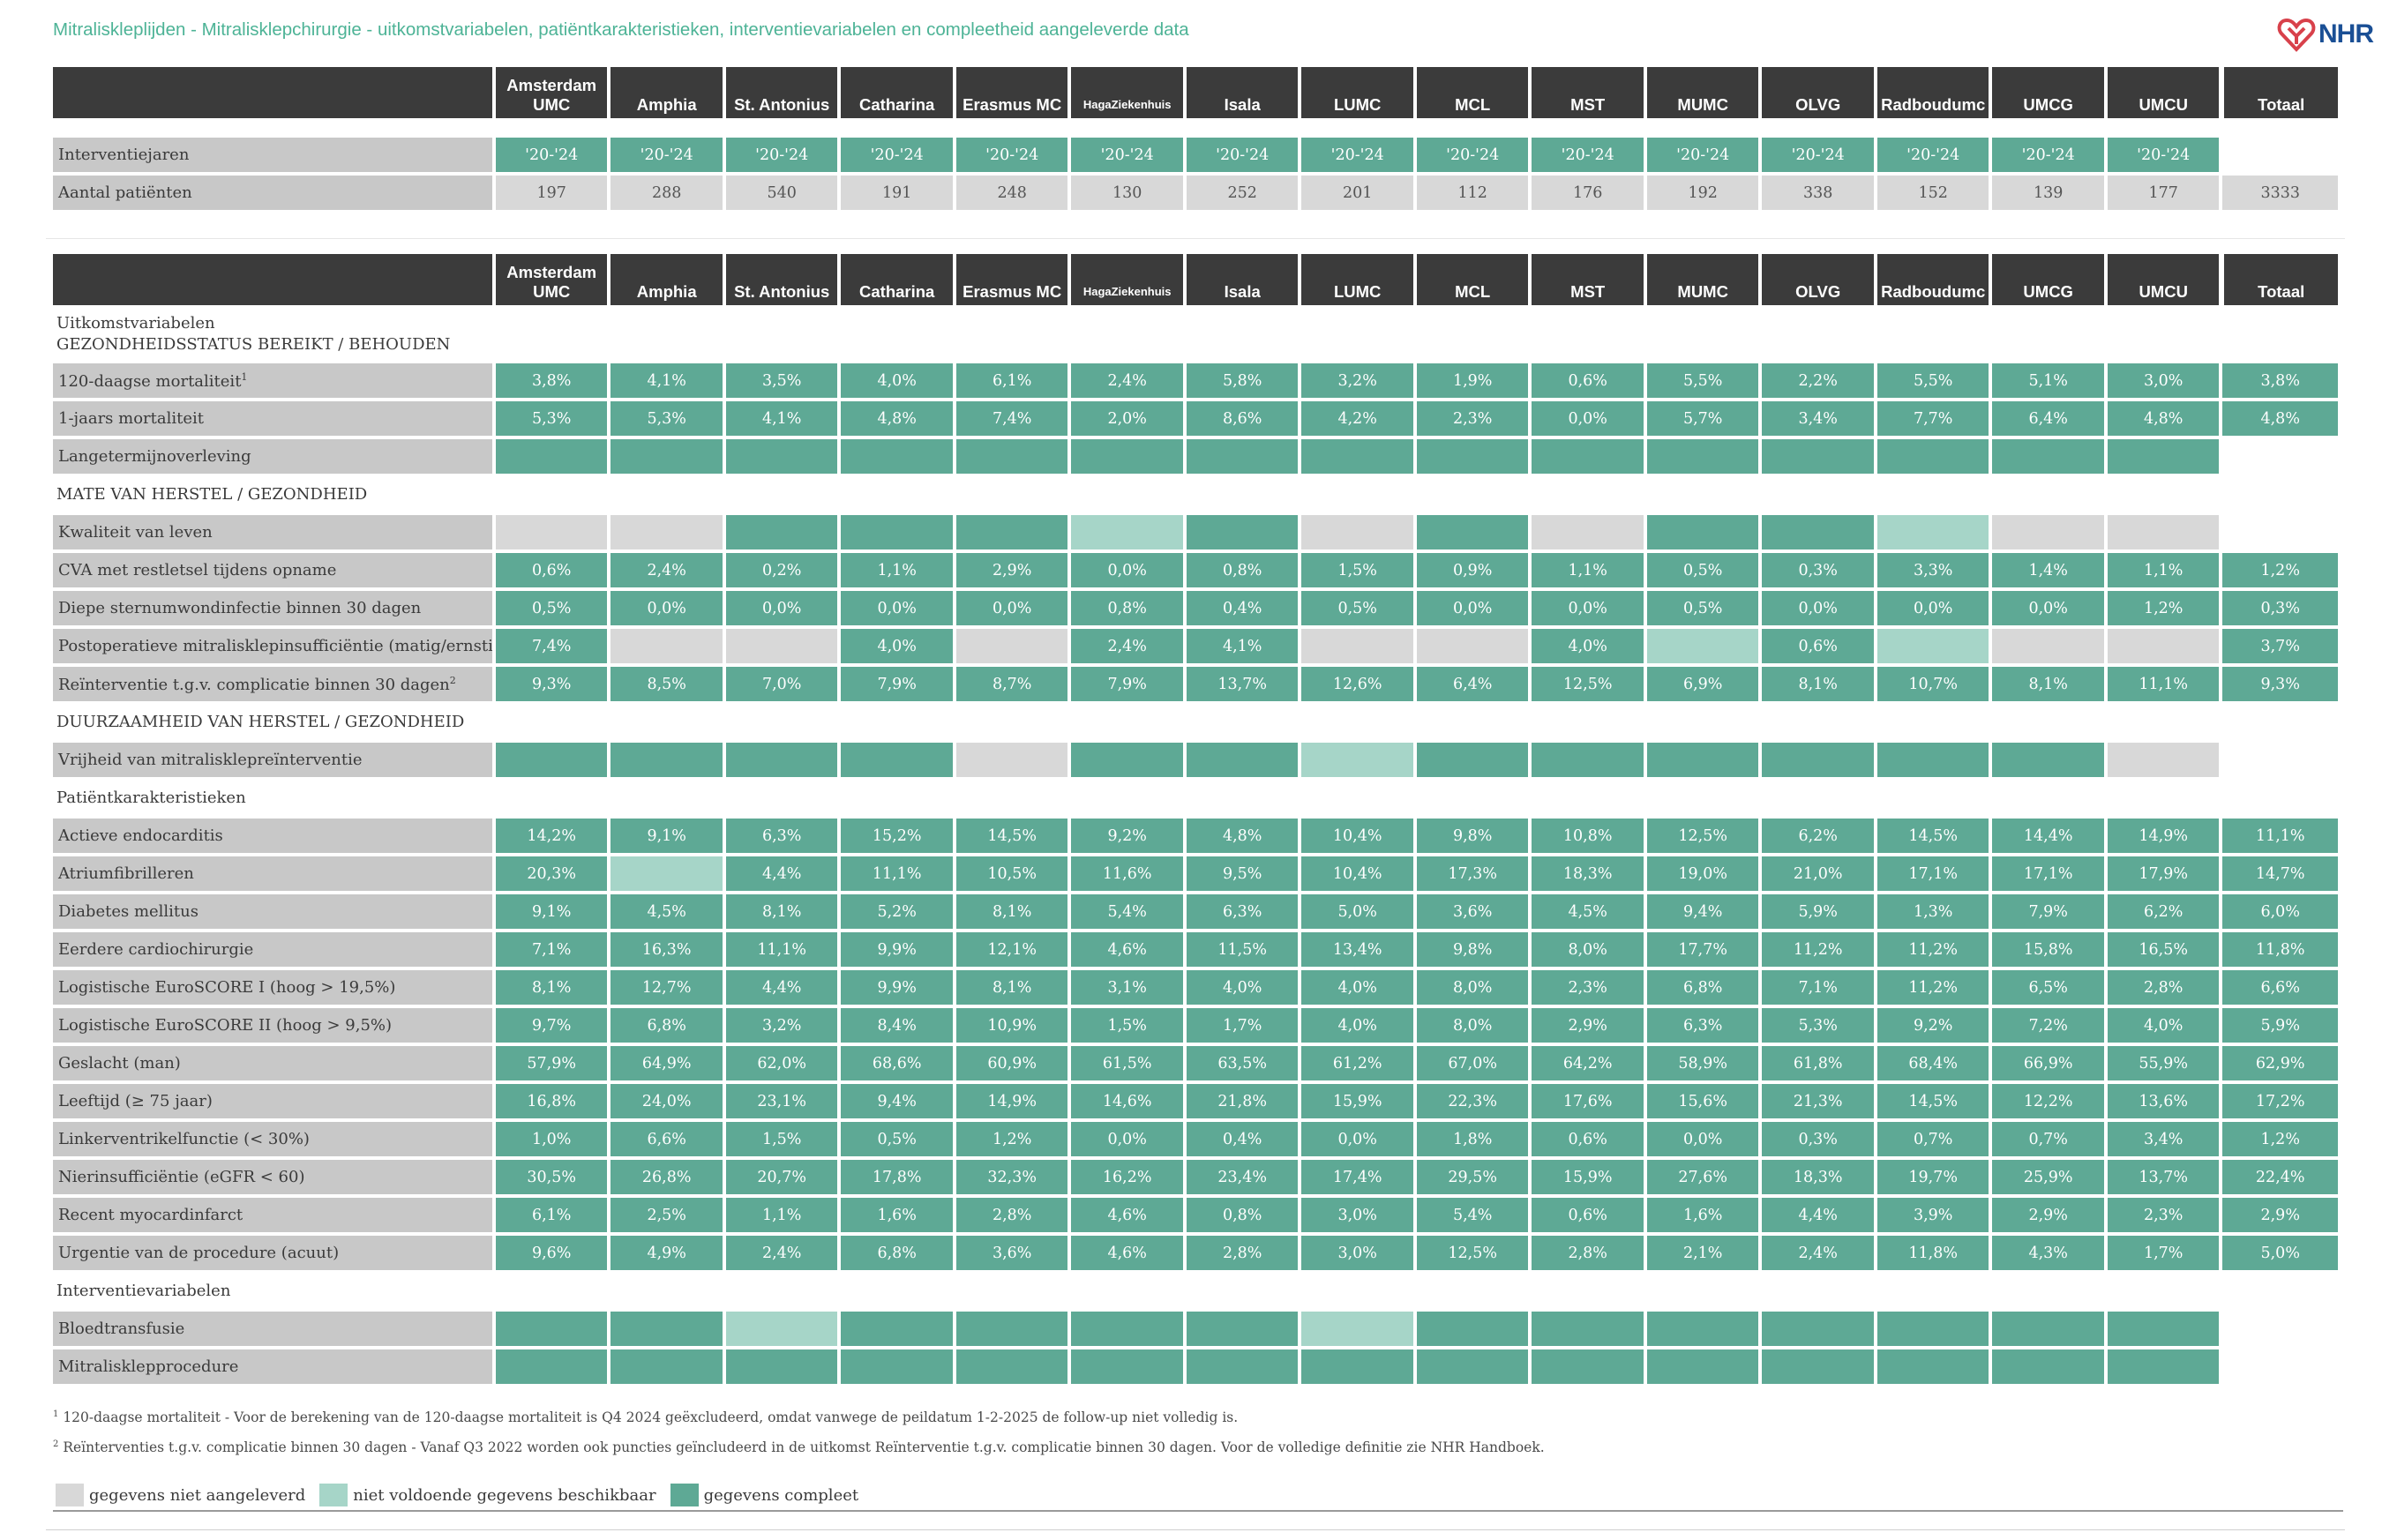 The image size is (2382, 1540). What do you see at coordinates (2165, 837) in the screenshot?
I see `cell-umcu: 14,9%` at bounding box center [2165, 837].